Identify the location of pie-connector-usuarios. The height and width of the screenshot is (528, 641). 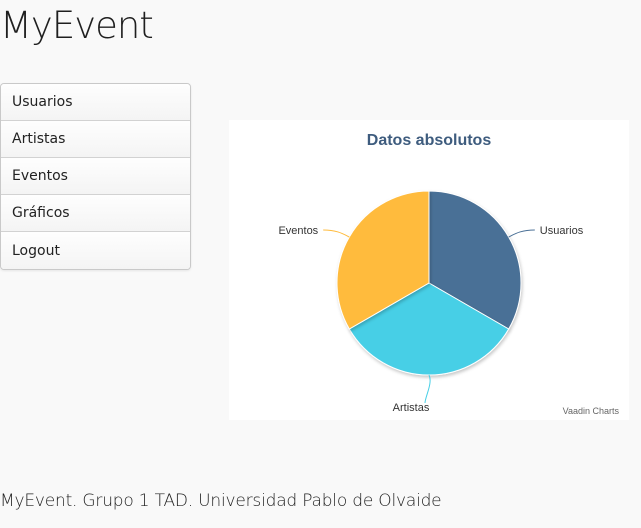
(521, 233).